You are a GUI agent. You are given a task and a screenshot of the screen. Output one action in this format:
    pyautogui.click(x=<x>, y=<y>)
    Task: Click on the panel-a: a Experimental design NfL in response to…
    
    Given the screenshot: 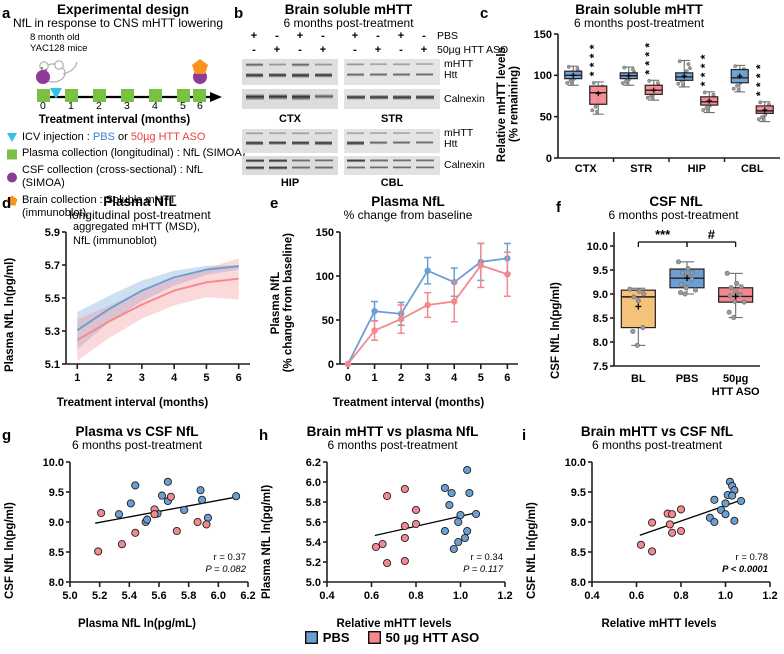 What is the action you would take?
    pyautogui.click(x=122, y=123)
    